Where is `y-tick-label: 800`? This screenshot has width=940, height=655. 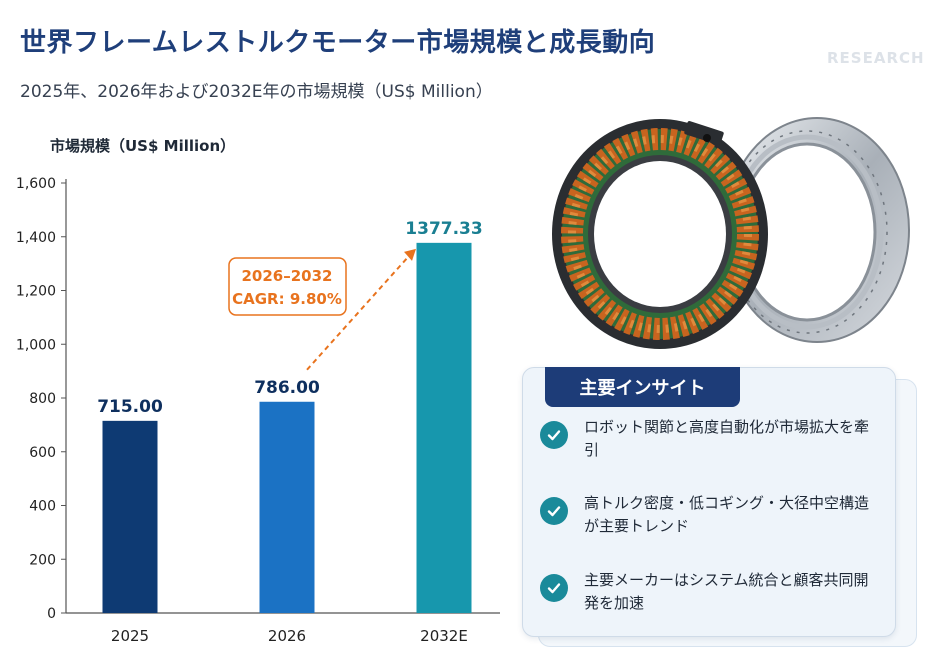 y-tick-label: 800 is located at coordinates (42, 399).